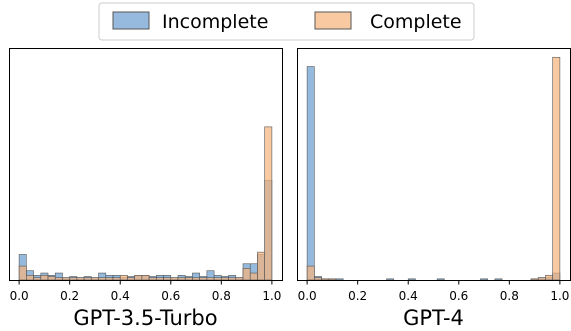  I want to click on legend-frame, so click(286, 21).